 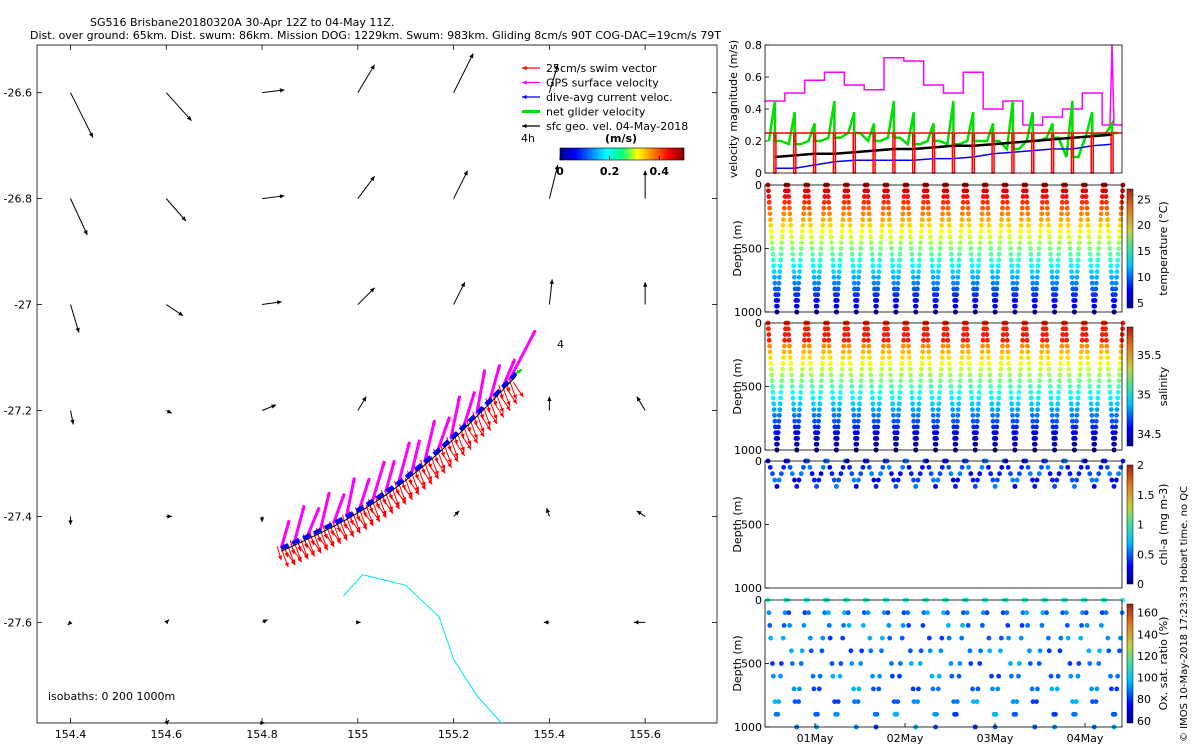 I want to click on colorbar-tick-label: 20, so click(x=1144, y=225).